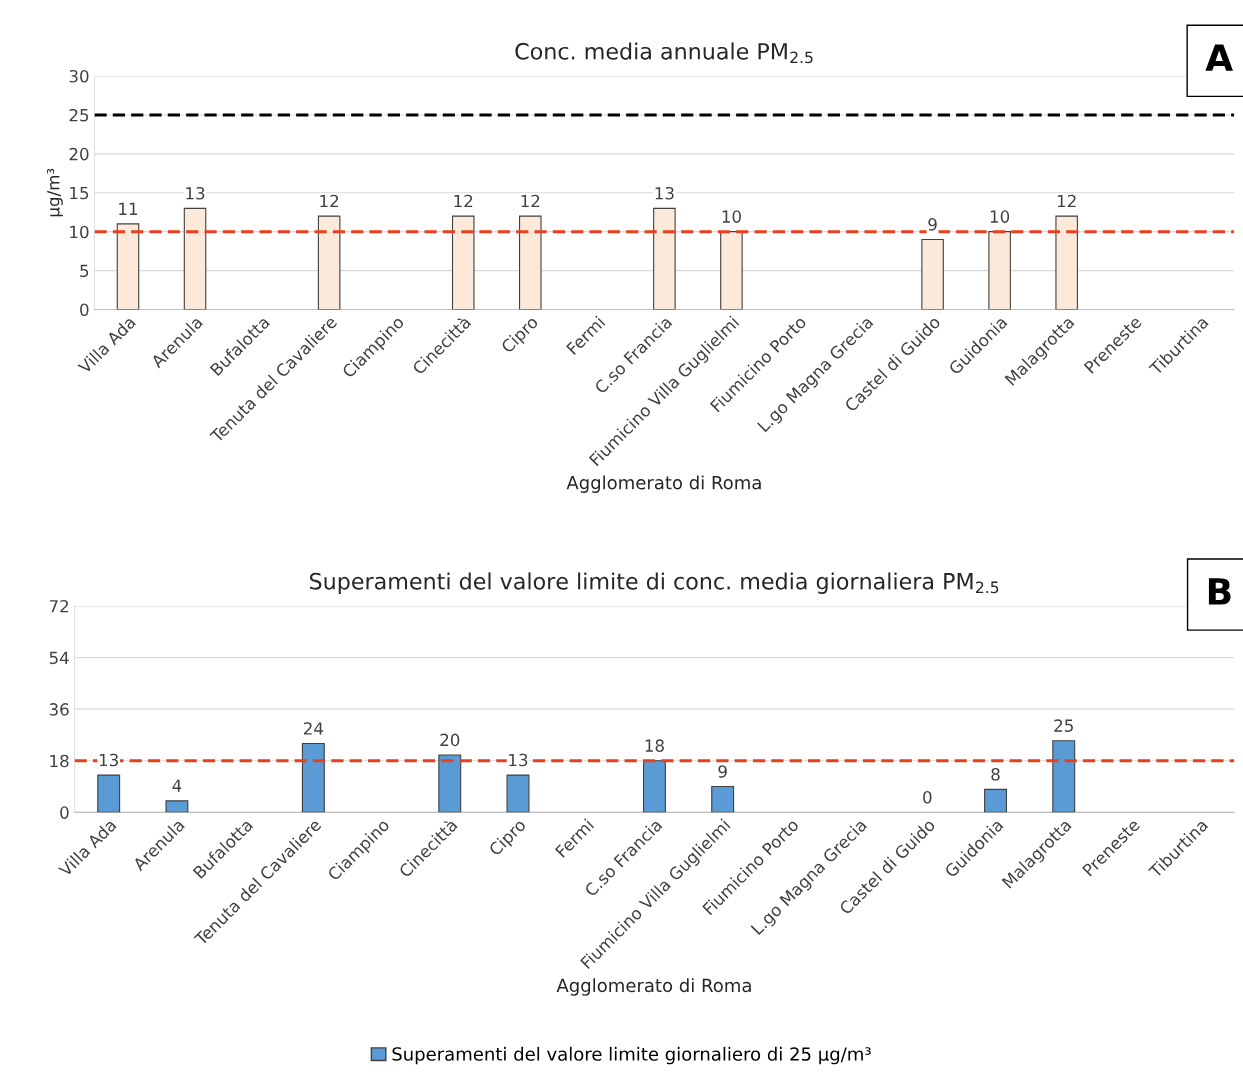 The image size is (1243, 1086). Describe the element at coordinates (59, 709) in the screenshot. I see `y-tick-label: 36` at that location.